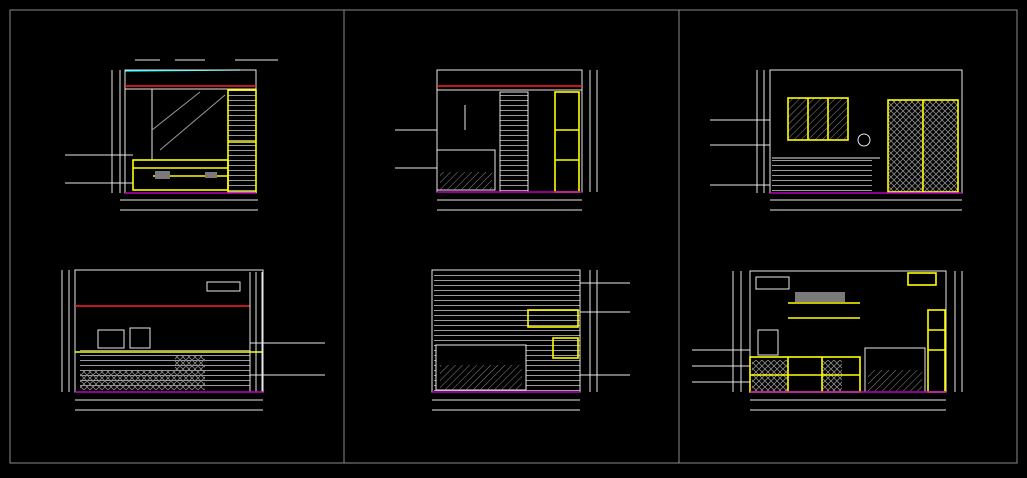 The image size is (1027, 478). I want to click on elevation-f, so click(827, 340).